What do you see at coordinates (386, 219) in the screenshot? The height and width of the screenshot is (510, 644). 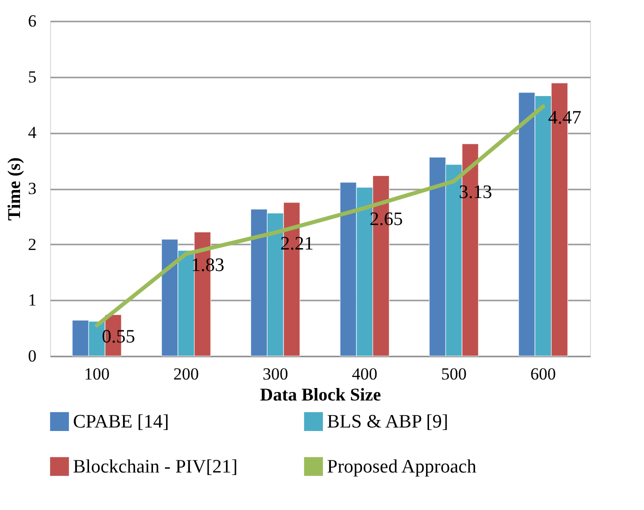 I see `data-label: 2.65` at bounding box center [386, 219].